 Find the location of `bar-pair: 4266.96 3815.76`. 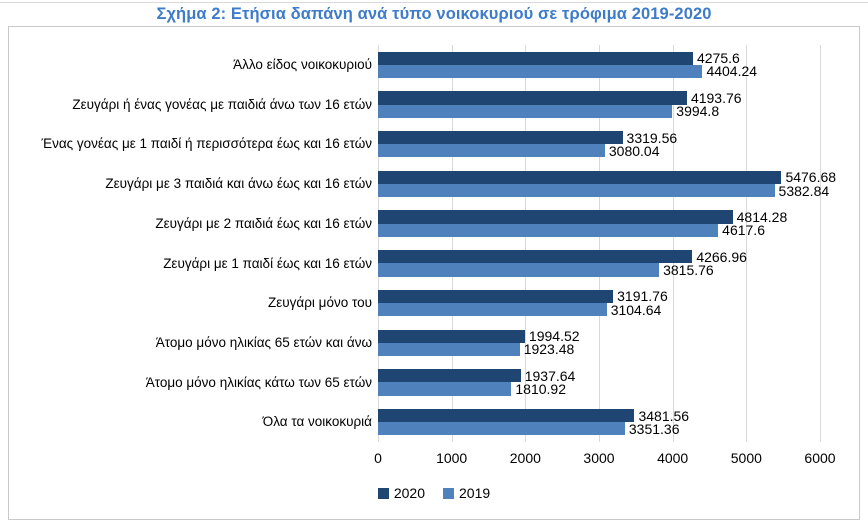

bar-pair: 4266.96 3815.76 is located at coordinates (599, 263).